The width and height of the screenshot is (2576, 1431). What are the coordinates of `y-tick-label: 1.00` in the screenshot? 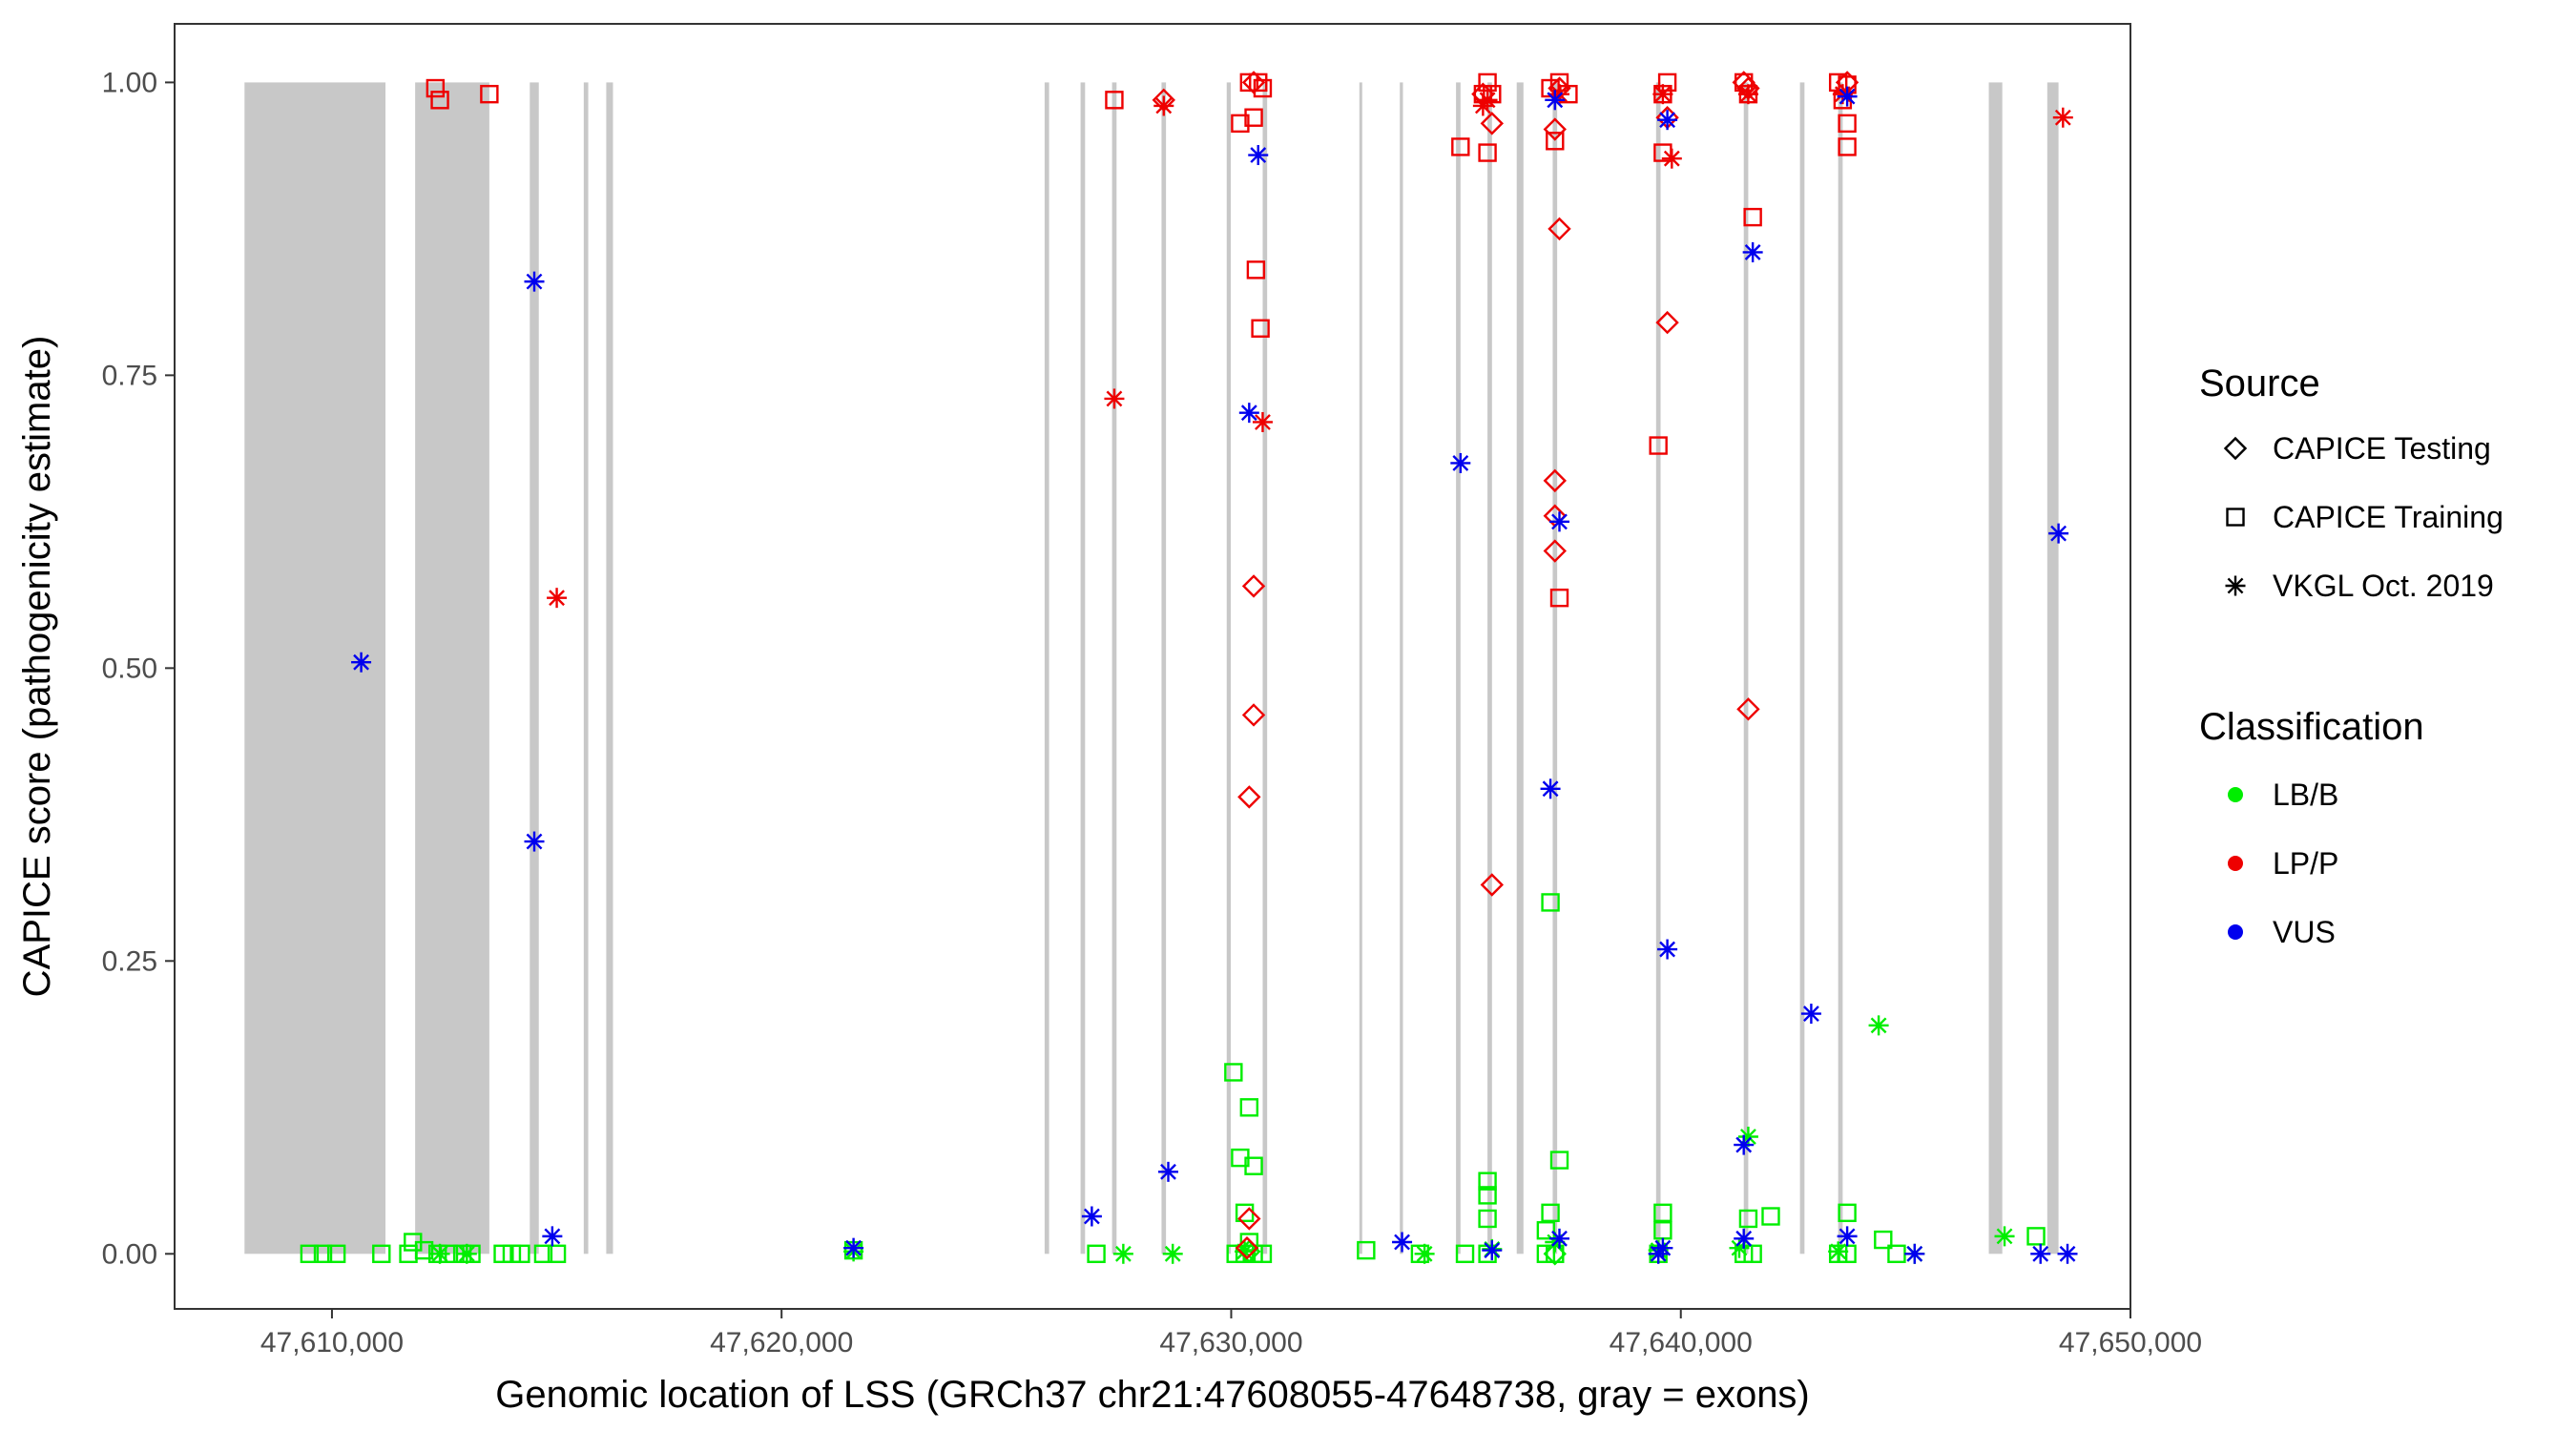 It's located at (129, 83).